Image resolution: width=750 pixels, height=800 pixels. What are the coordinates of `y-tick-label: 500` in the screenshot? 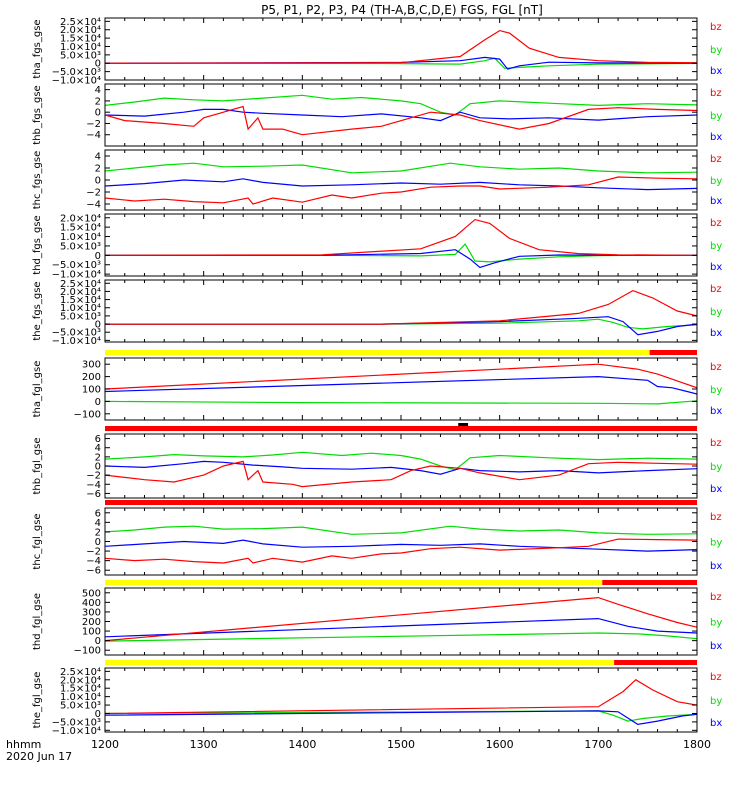 It's located at (91, 593).